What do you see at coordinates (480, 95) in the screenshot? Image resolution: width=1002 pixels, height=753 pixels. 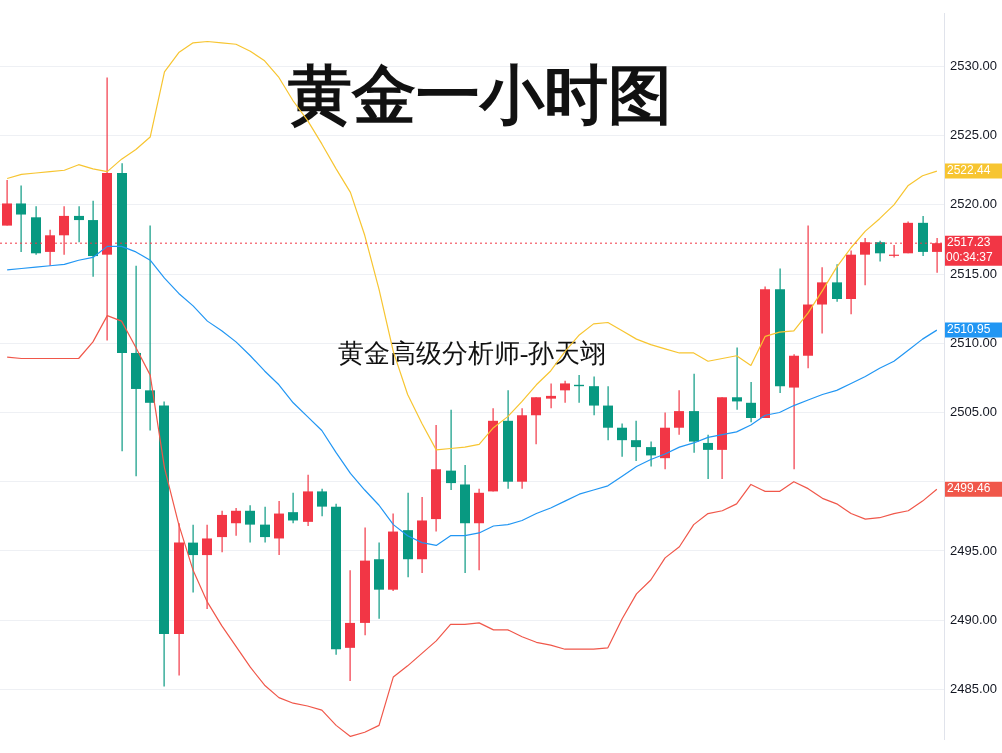 I see `text: 黄金一小时图` at bounding box center [480, 95].